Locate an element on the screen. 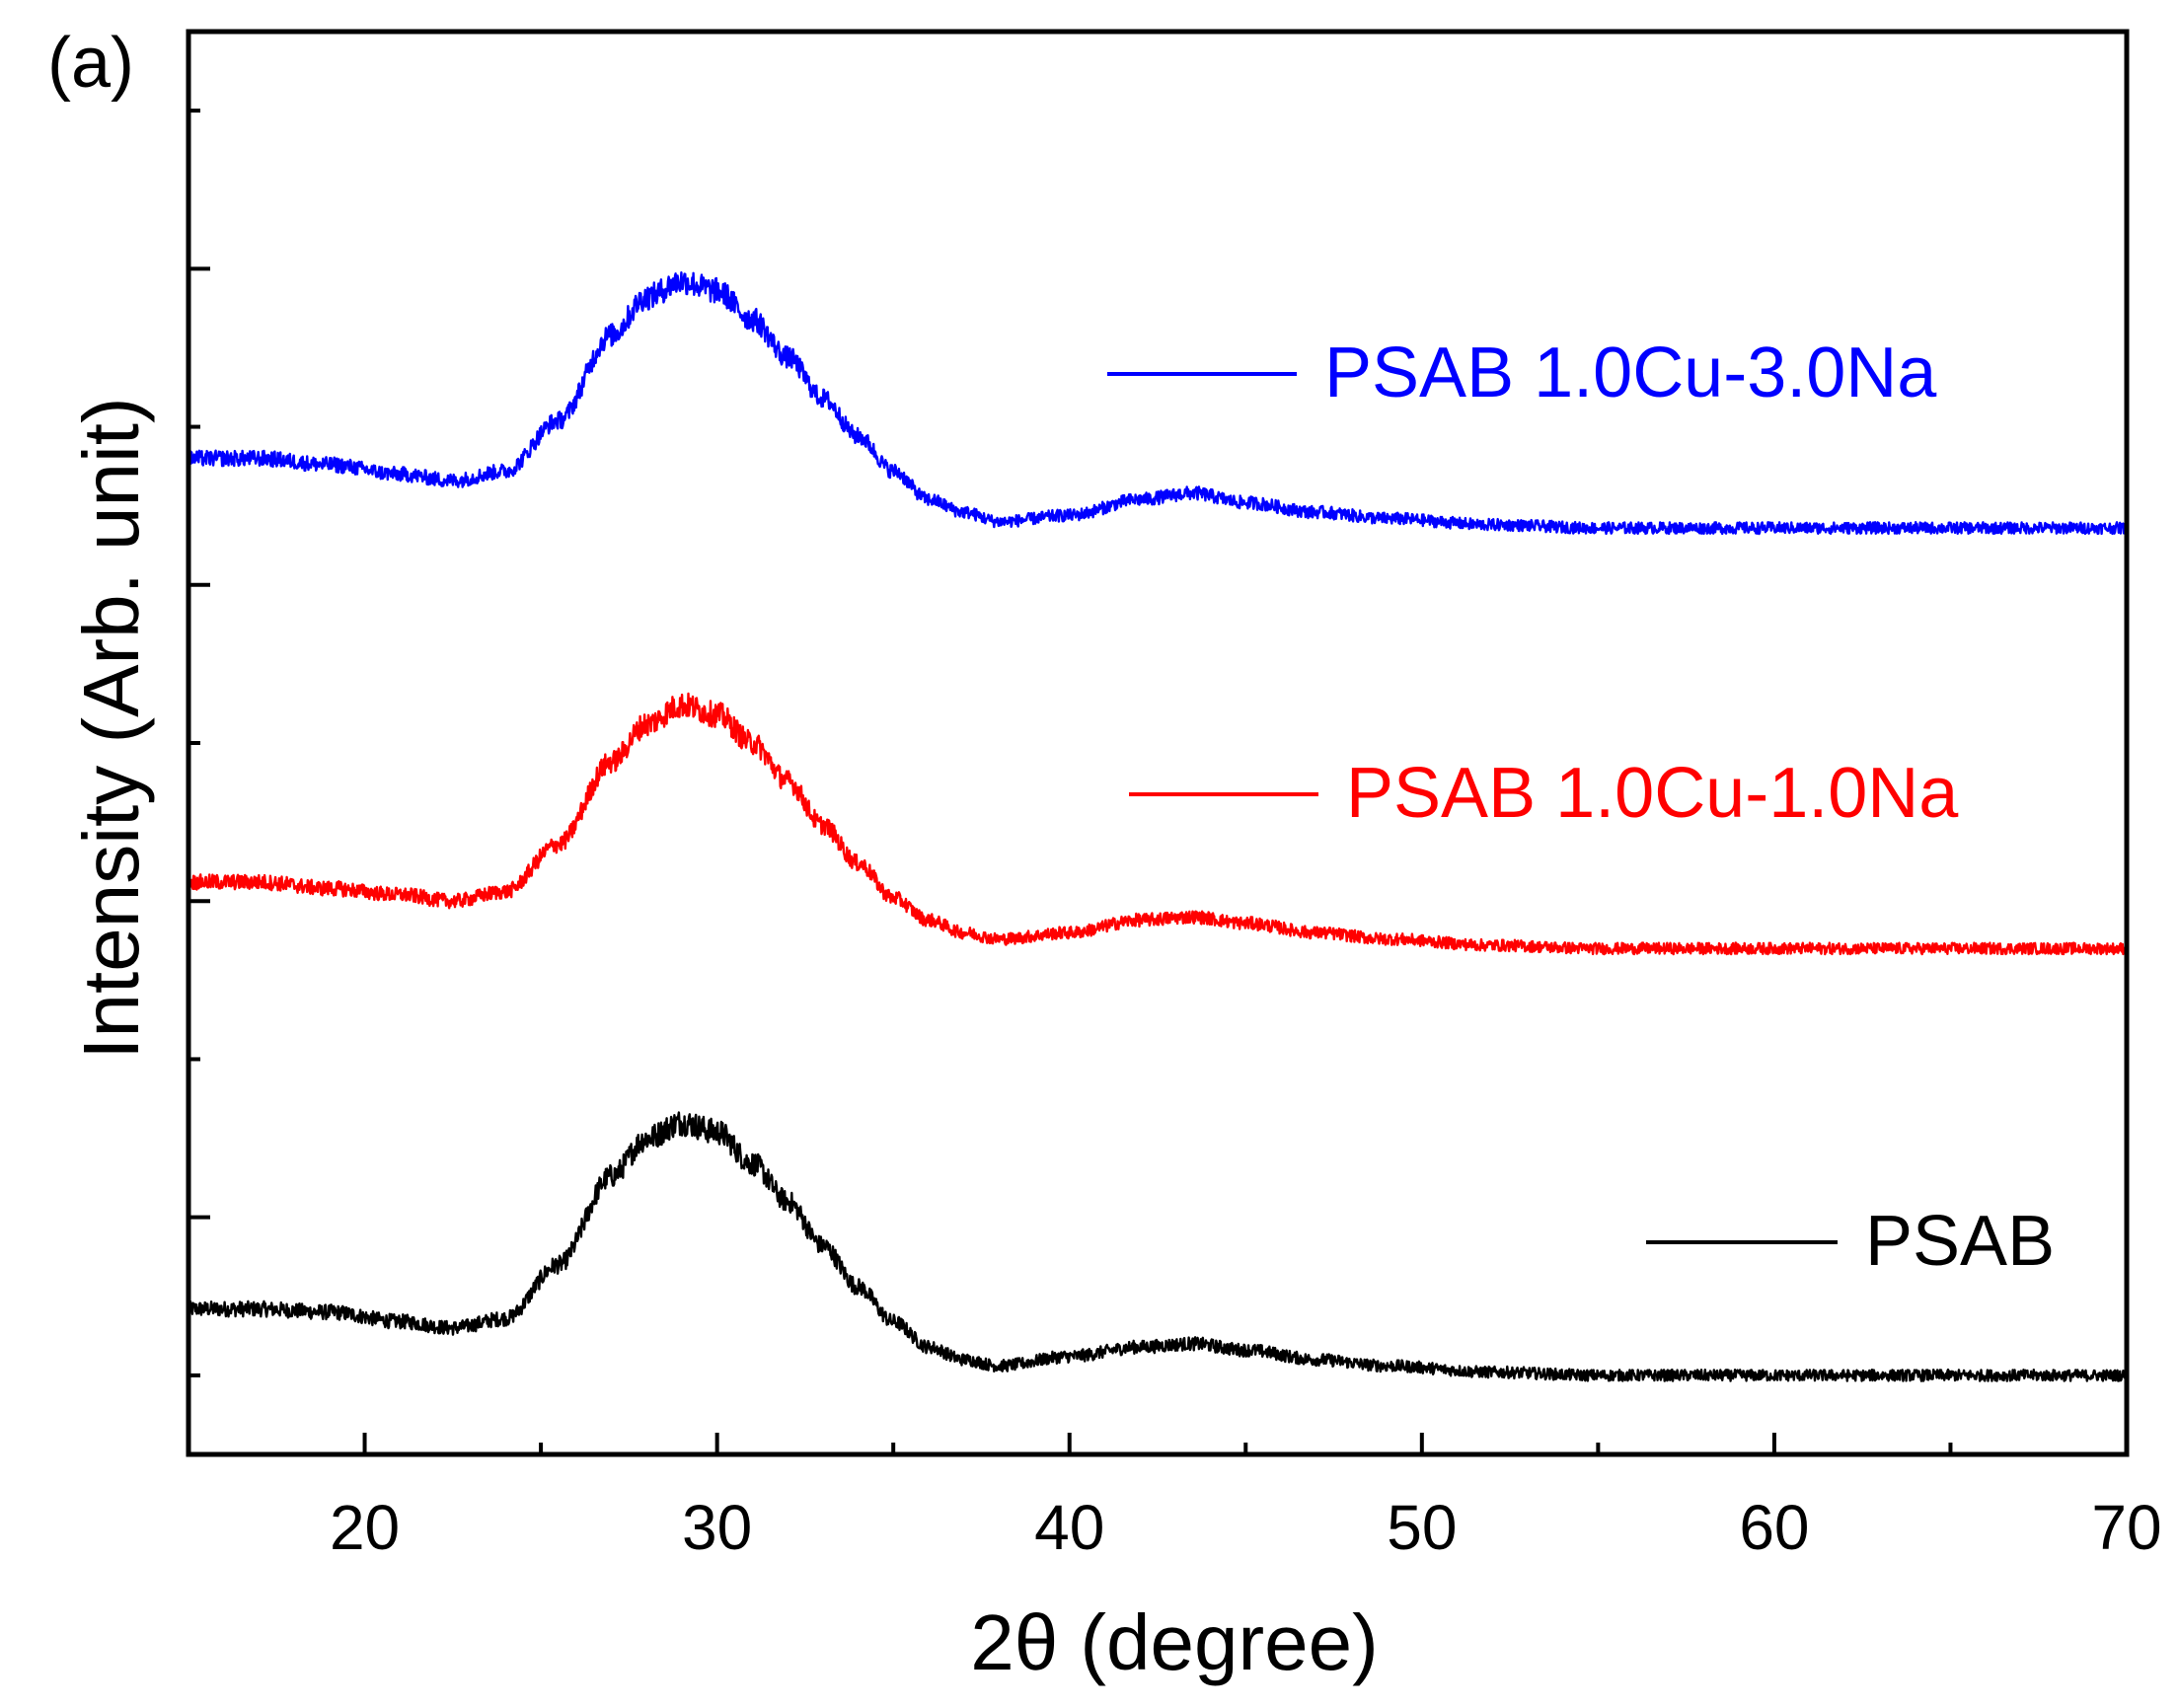 Image resolution: width=2179 pixels, height=1708 pixels. legend-label: PSAB 1.0Cu-1.0Na is located at coordinates (1652, 793).